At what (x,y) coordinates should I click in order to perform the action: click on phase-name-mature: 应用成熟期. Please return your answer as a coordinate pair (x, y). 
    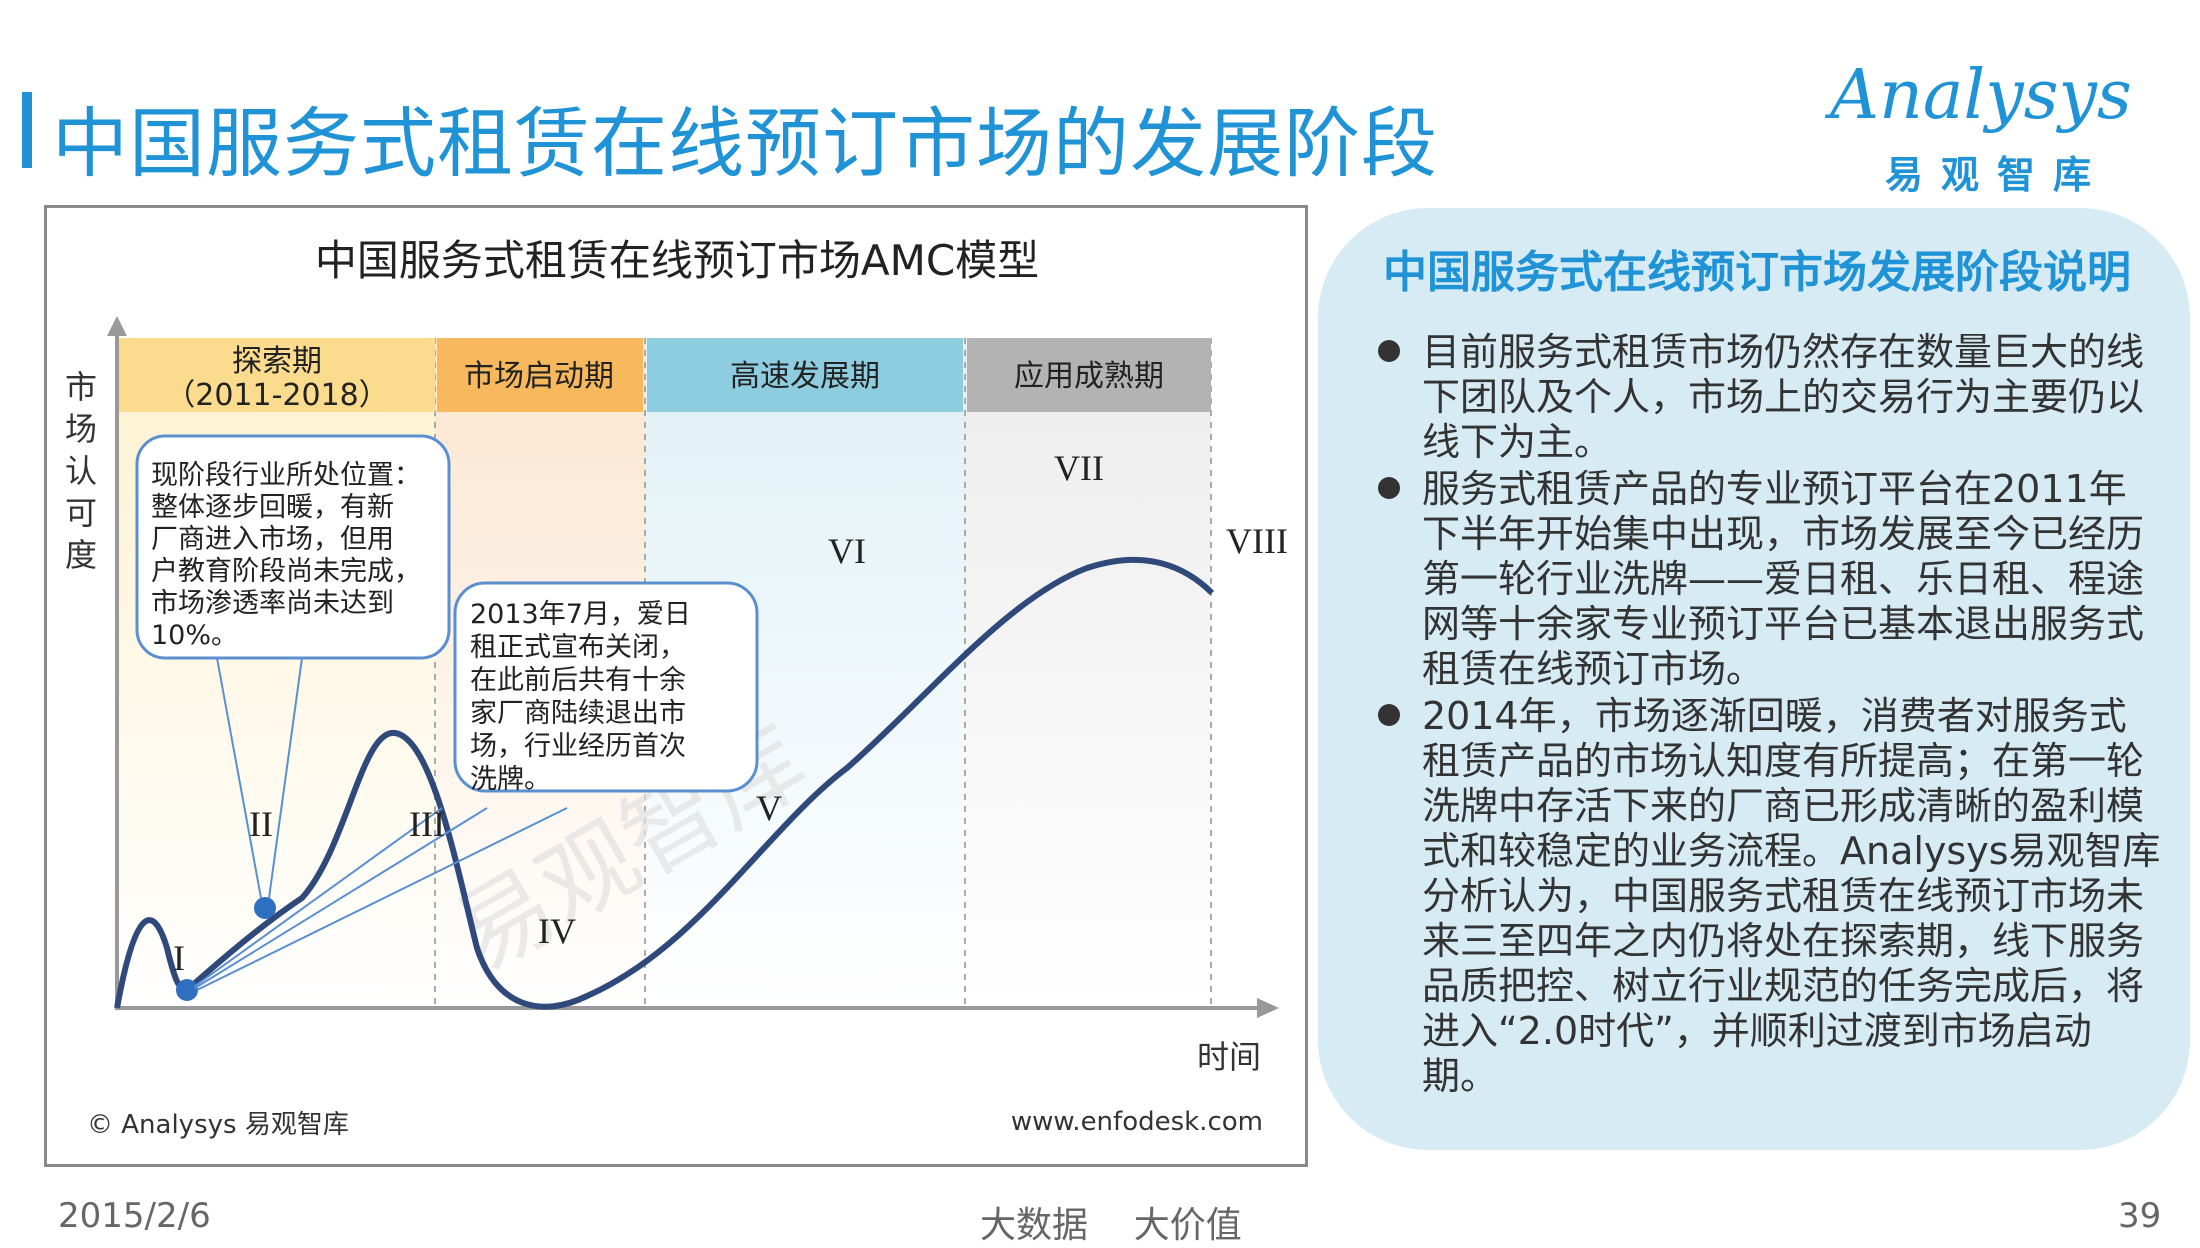
    Looking at the image, I should click on (1089, 376).